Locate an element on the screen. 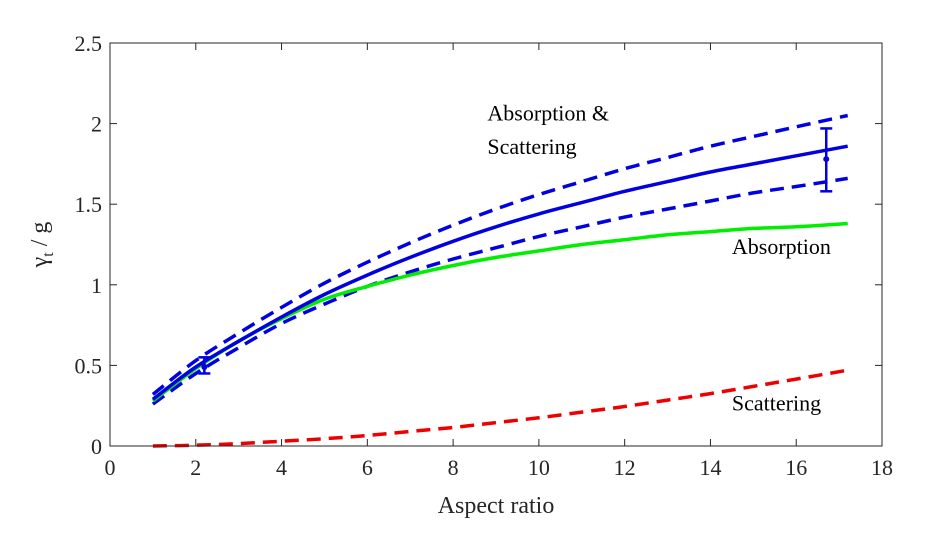 This screenshot has width=925, height=553. x-tick-label: 4 is located at coordinates (281, 467).